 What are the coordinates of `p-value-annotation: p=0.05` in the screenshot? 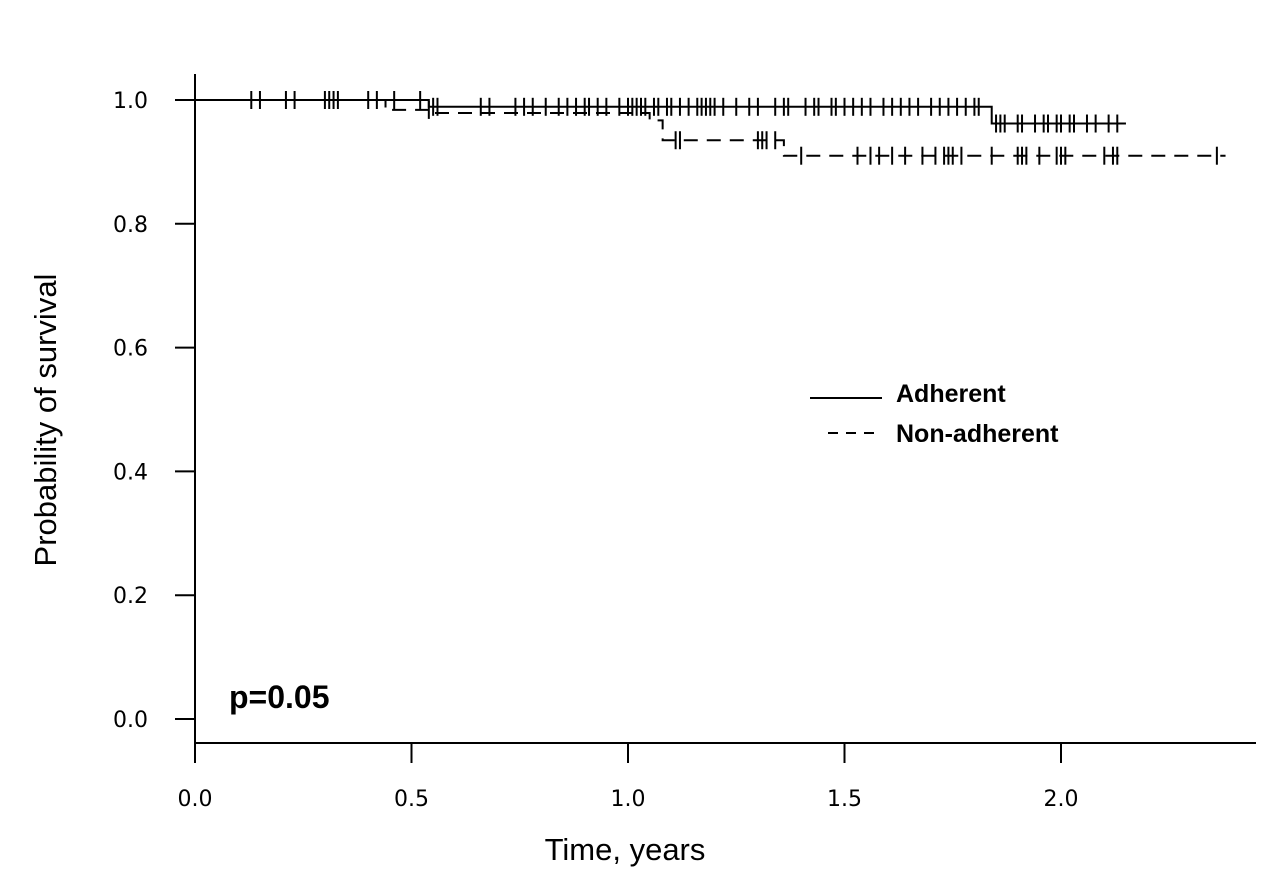 It's located at (279, 697).